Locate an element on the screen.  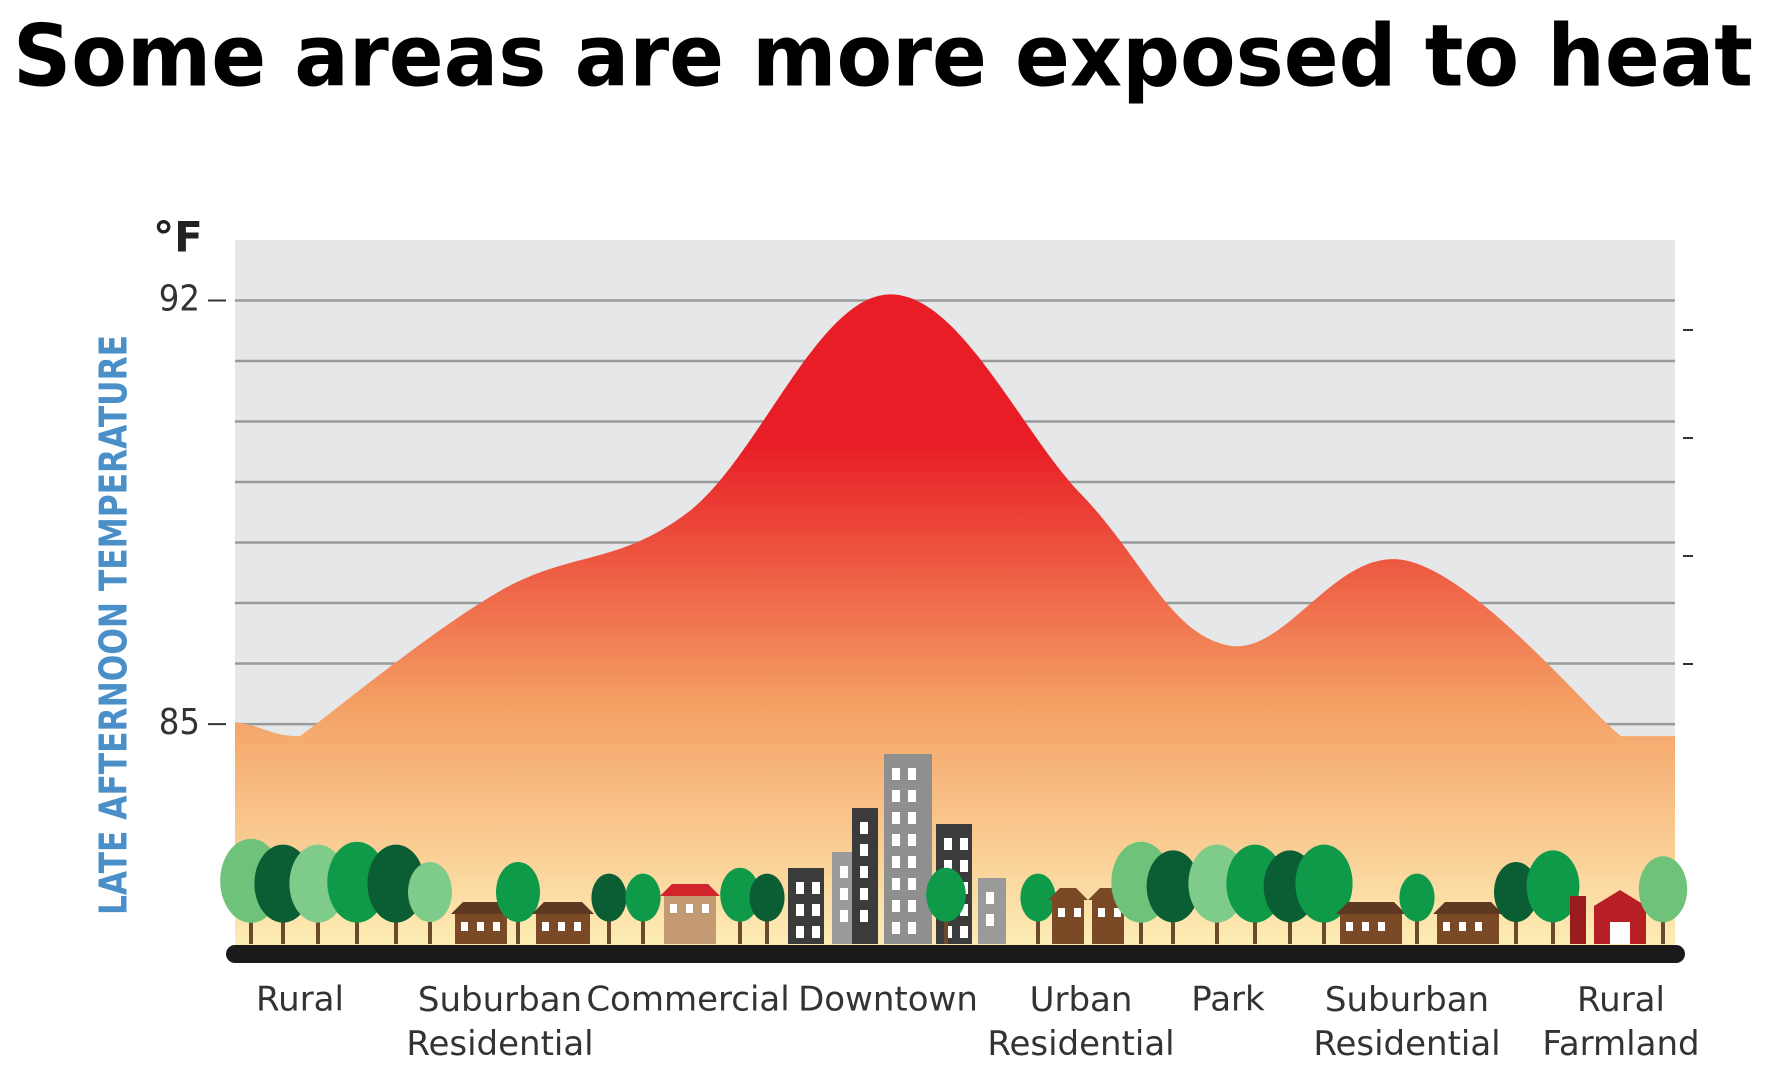
scenery is located at coordinates (954, 849).